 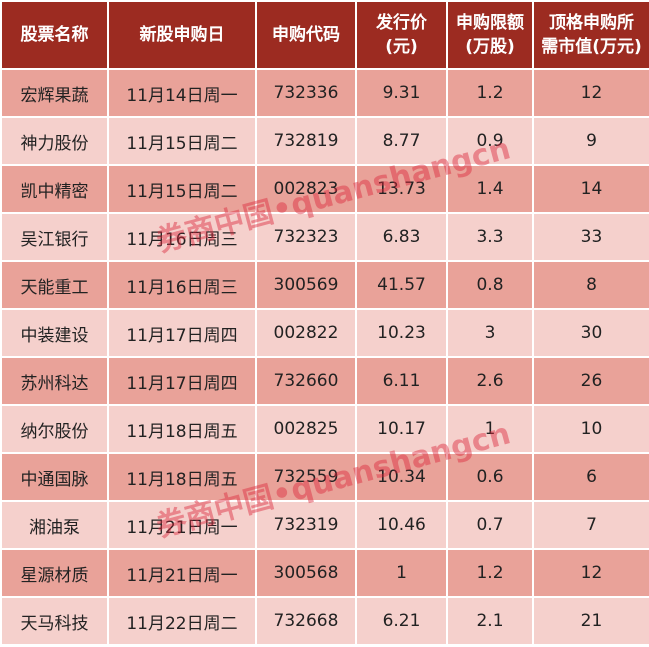 What do you see at coordinates (54, 429) in the screenshot?
I see `table-cell: 纳尔股份` at bounding box center [54, 429].